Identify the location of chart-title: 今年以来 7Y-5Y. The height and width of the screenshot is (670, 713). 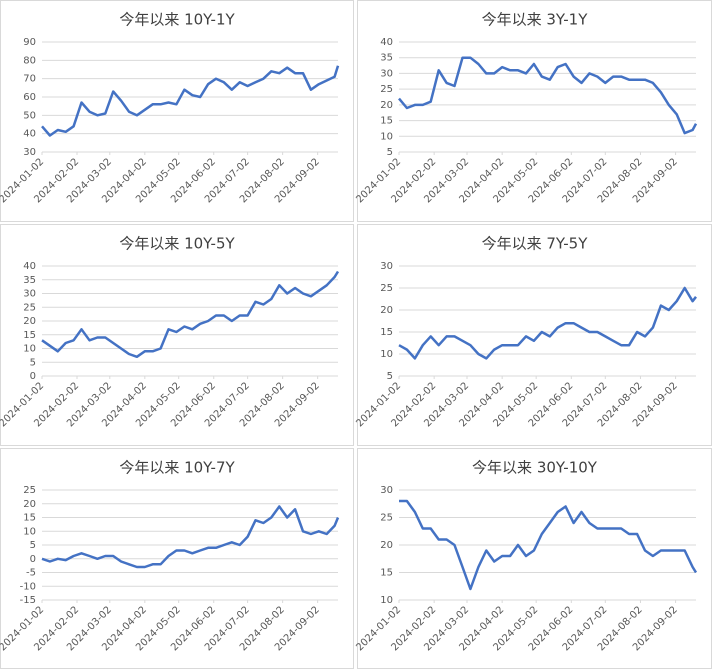
(535, 244).